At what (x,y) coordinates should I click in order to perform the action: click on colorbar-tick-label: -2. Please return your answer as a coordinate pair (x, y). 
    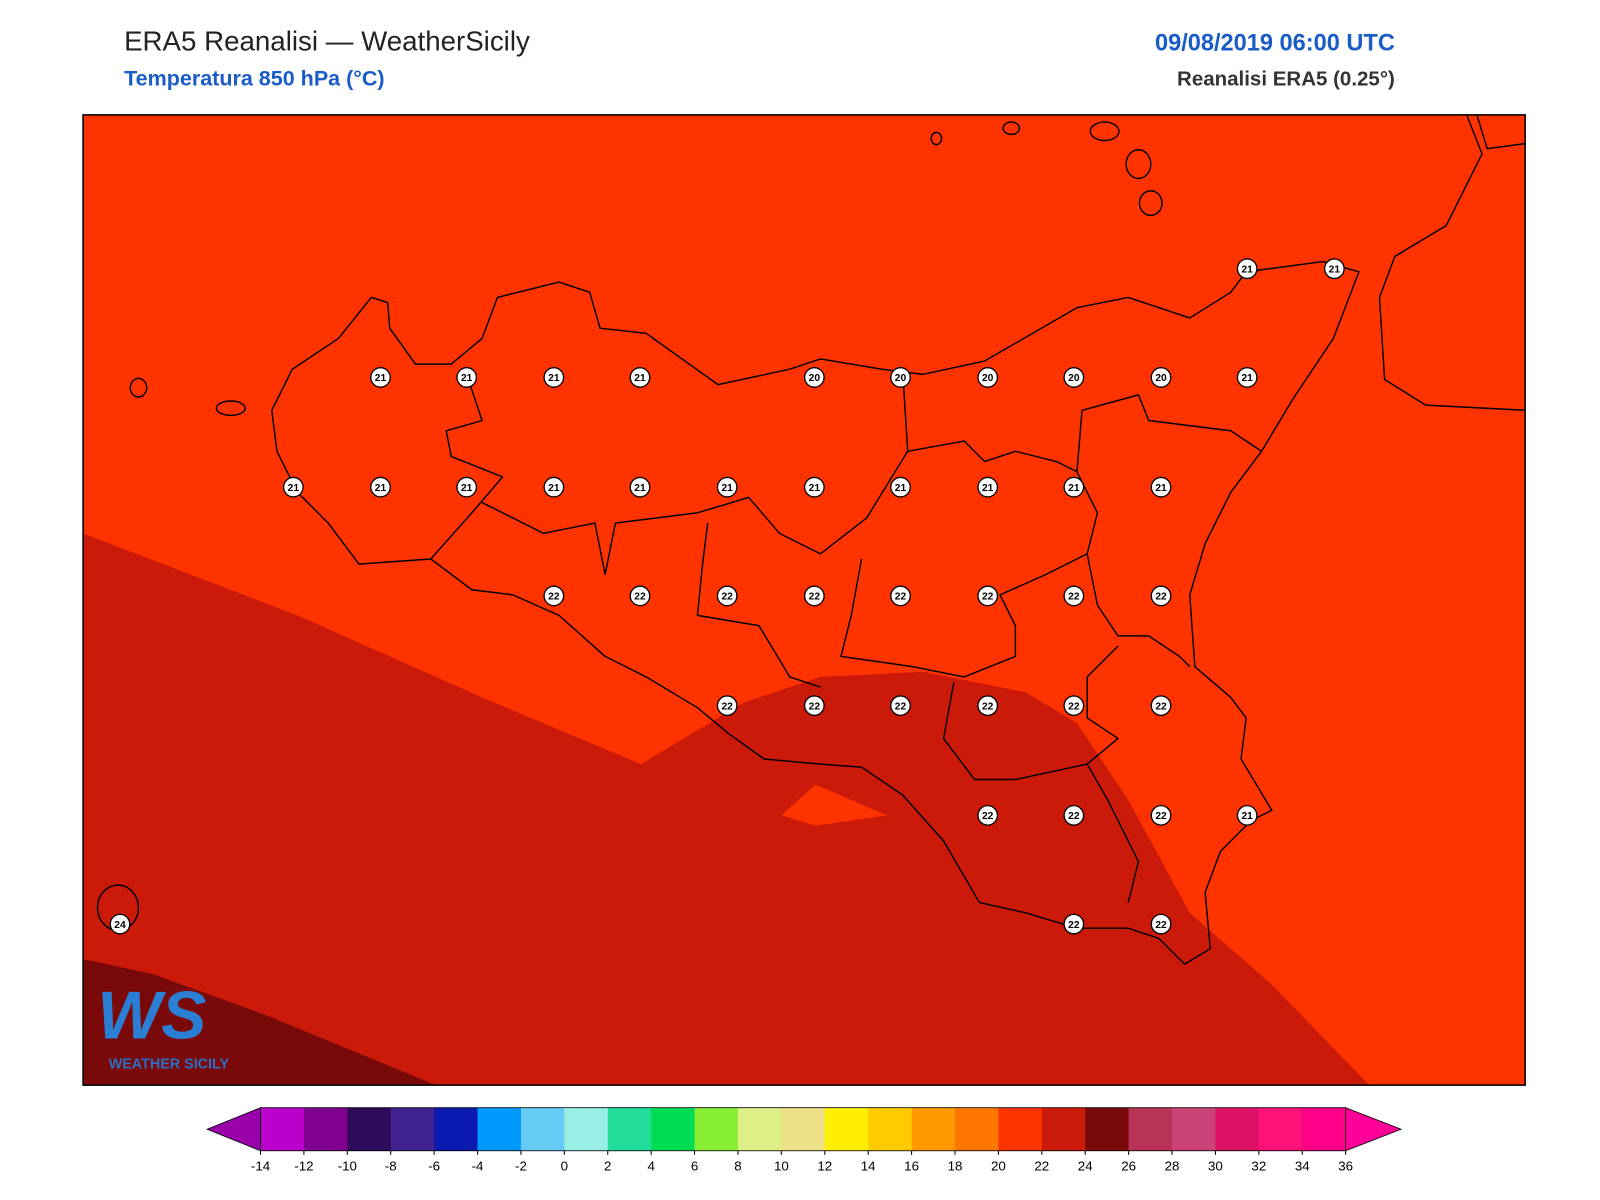
    Looking at the image, I should click on (521, 1166).